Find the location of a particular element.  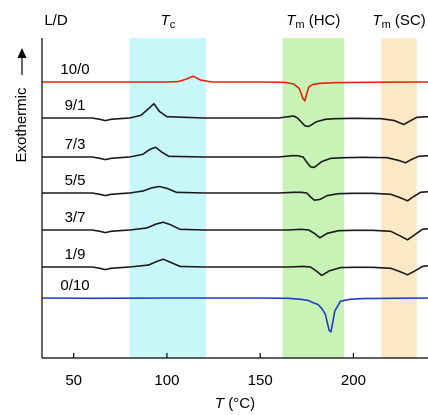

y-axis-arrow is located at coordinates (22, 61).